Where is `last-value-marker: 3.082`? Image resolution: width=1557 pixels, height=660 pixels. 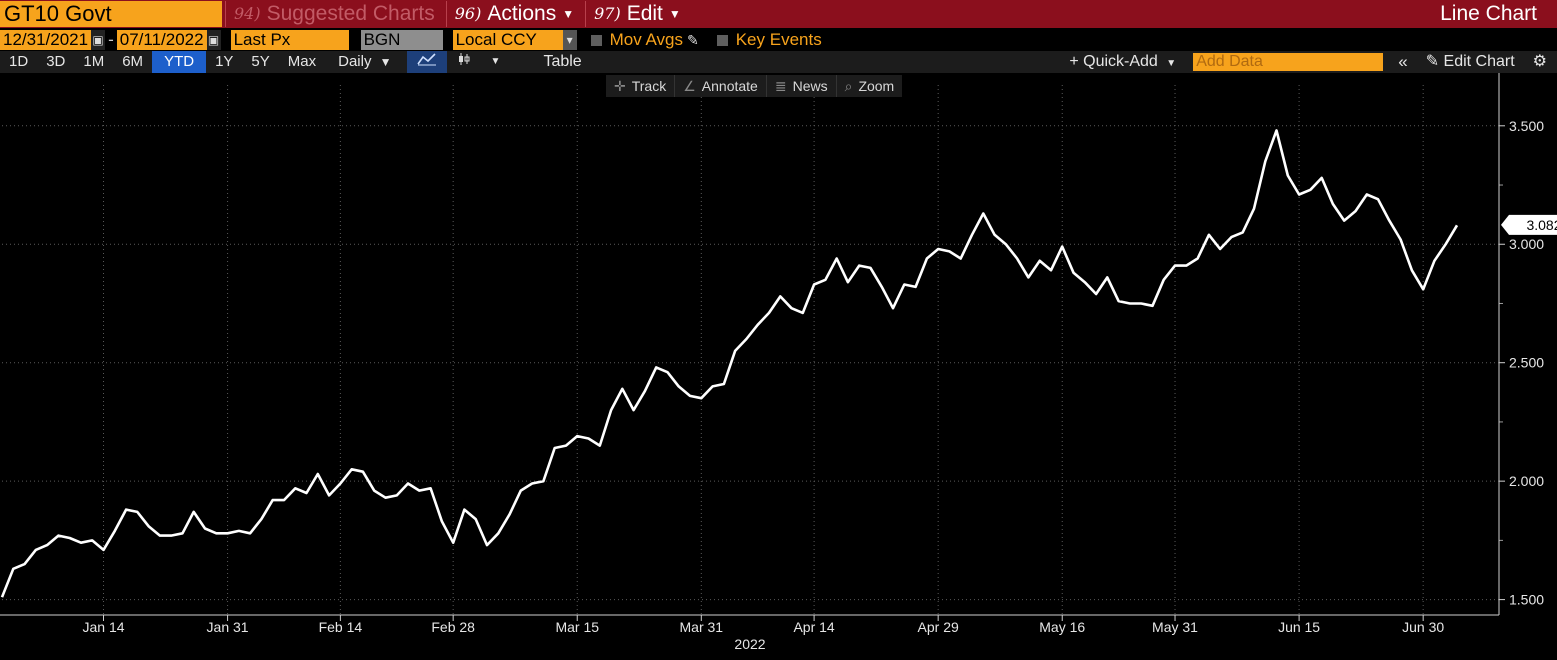
last-value-marker: 3.082 is located at coordinates (1529, 224).